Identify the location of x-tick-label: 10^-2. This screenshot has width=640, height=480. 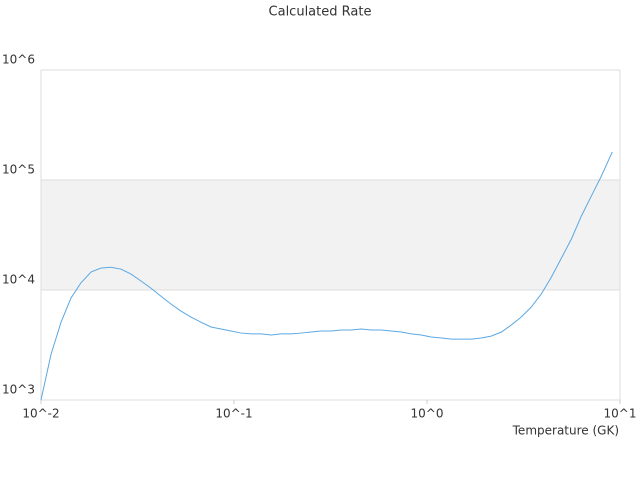
(40, 414).